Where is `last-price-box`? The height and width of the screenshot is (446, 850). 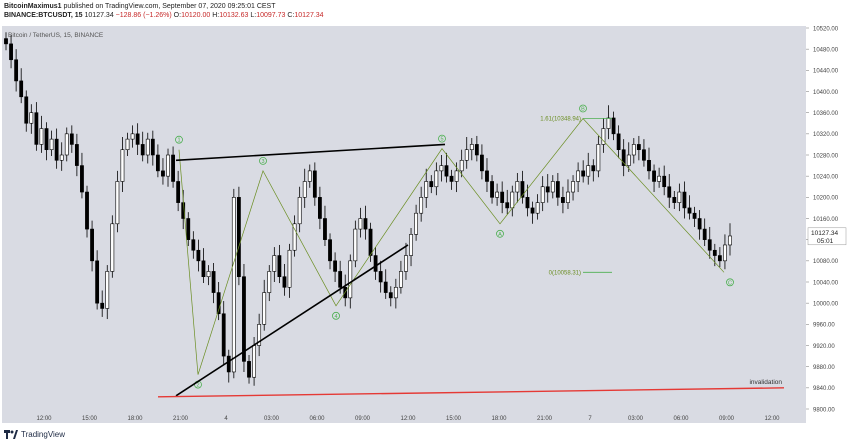
last-price-box is located at coordinates (827, 236).